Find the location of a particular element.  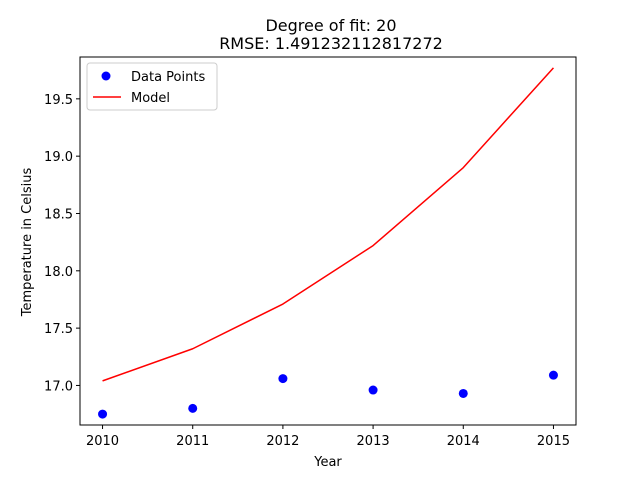

y-tick-label: 19.5 is located at coordinates (58, 100).